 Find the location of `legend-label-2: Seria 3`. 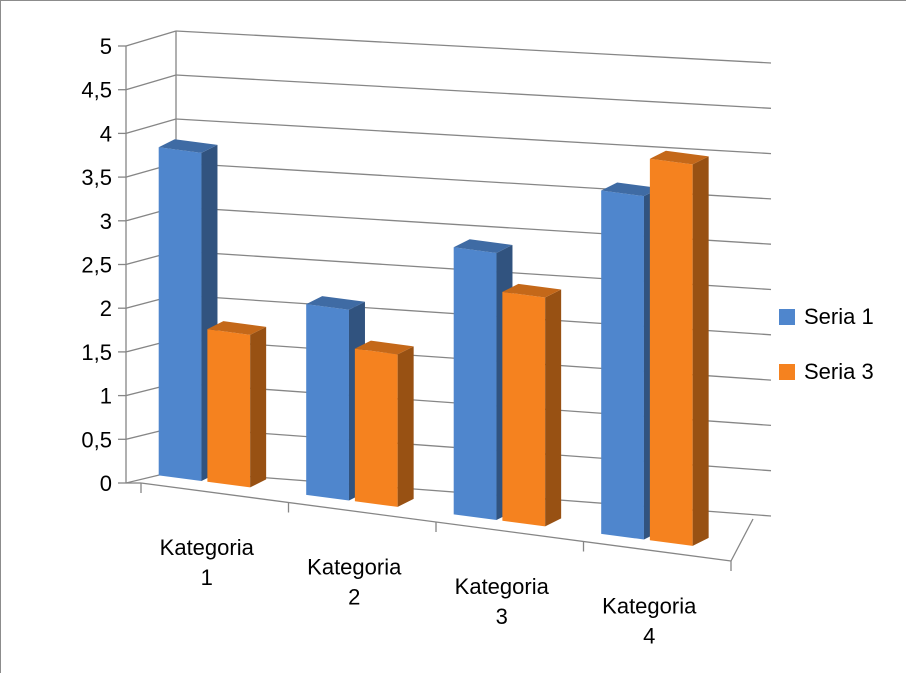

legend-label-2: Seria 3 is located at coordinates (839, 371).